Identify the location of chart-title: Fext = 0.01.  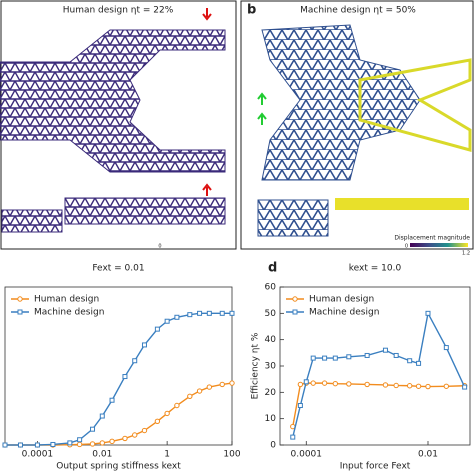
(118, 269).